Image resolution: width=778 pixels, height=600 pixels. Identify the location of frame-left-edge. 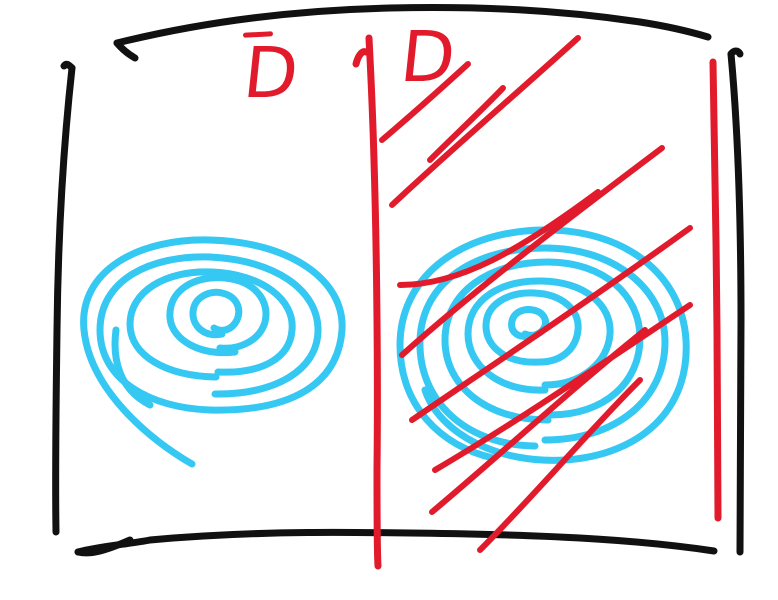
(64, 300).